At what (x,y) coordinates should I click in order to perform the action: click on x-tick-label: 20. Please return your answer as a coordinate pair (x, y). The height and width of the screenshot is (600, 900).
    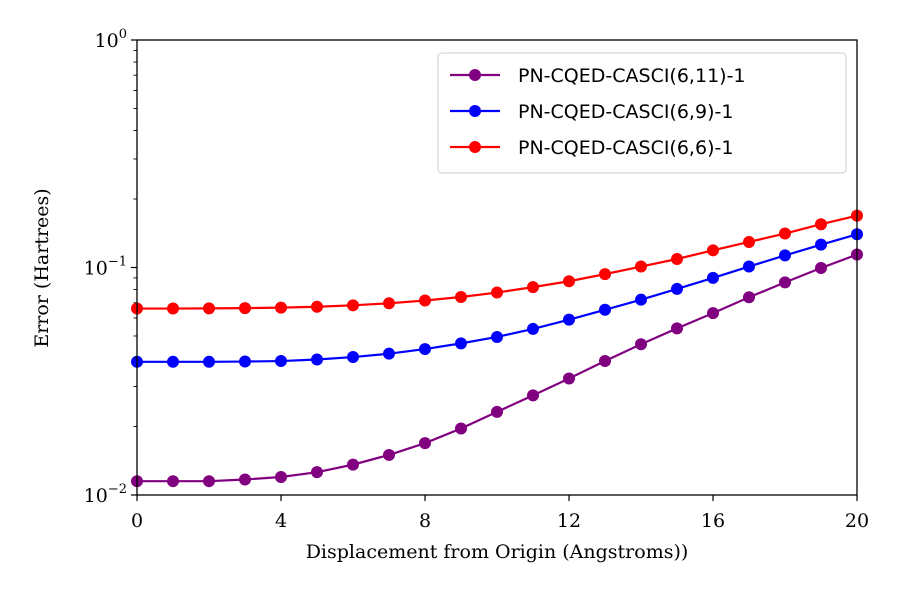
    Looking at the image, I should click on (857, 521).